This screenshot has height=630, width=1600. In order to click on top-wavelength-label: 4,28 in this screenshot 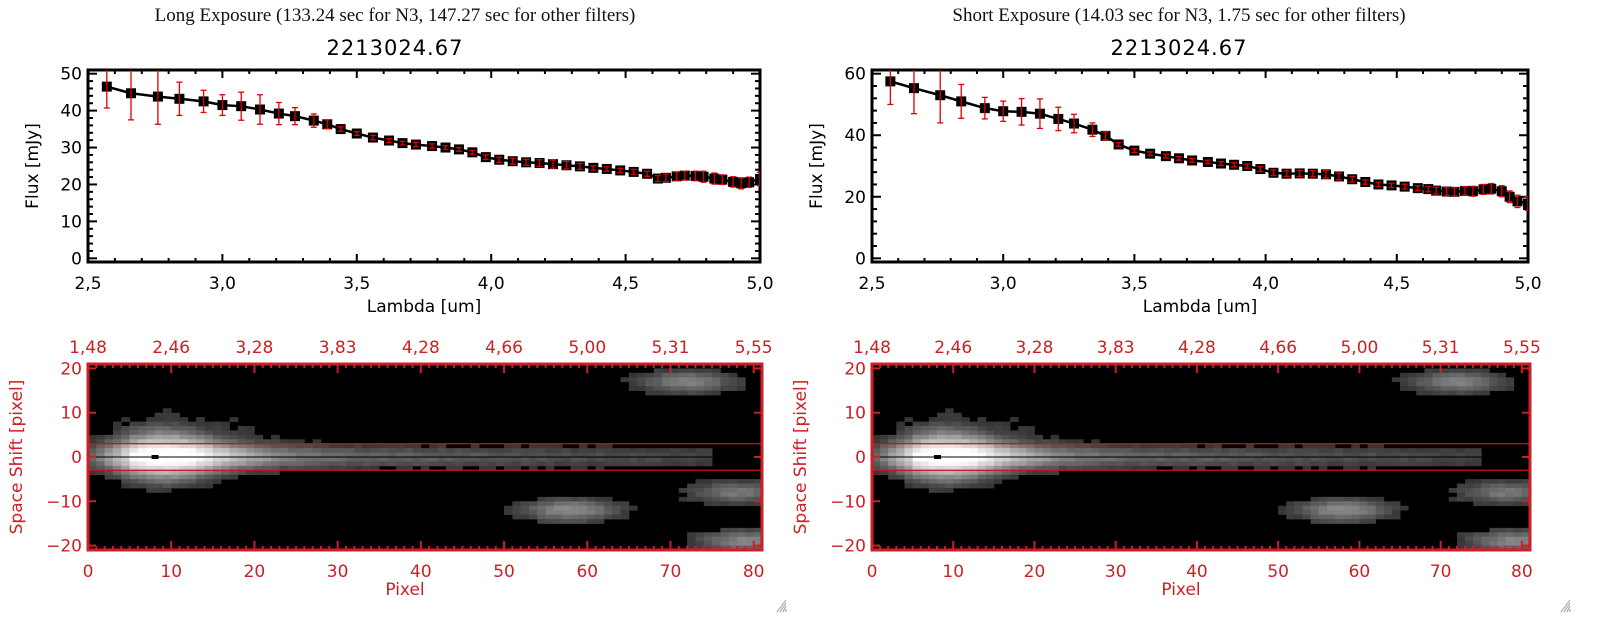, I will do `click(421, 348)`.